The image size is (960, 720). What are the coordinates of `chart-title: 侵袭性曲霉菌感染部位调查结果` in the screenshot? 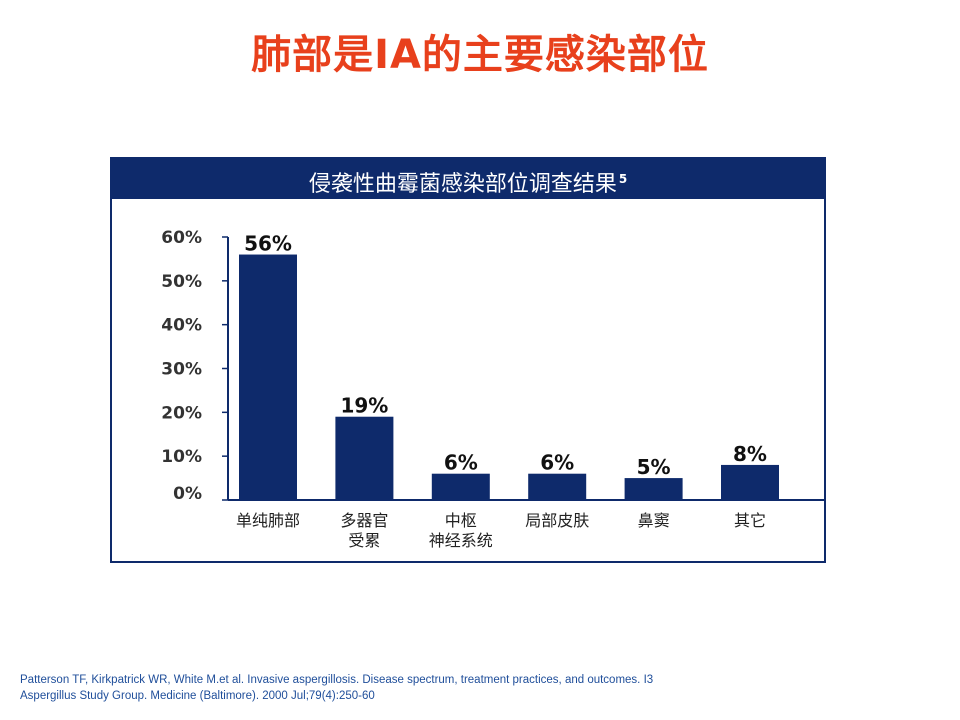 It's located at (462, 184).